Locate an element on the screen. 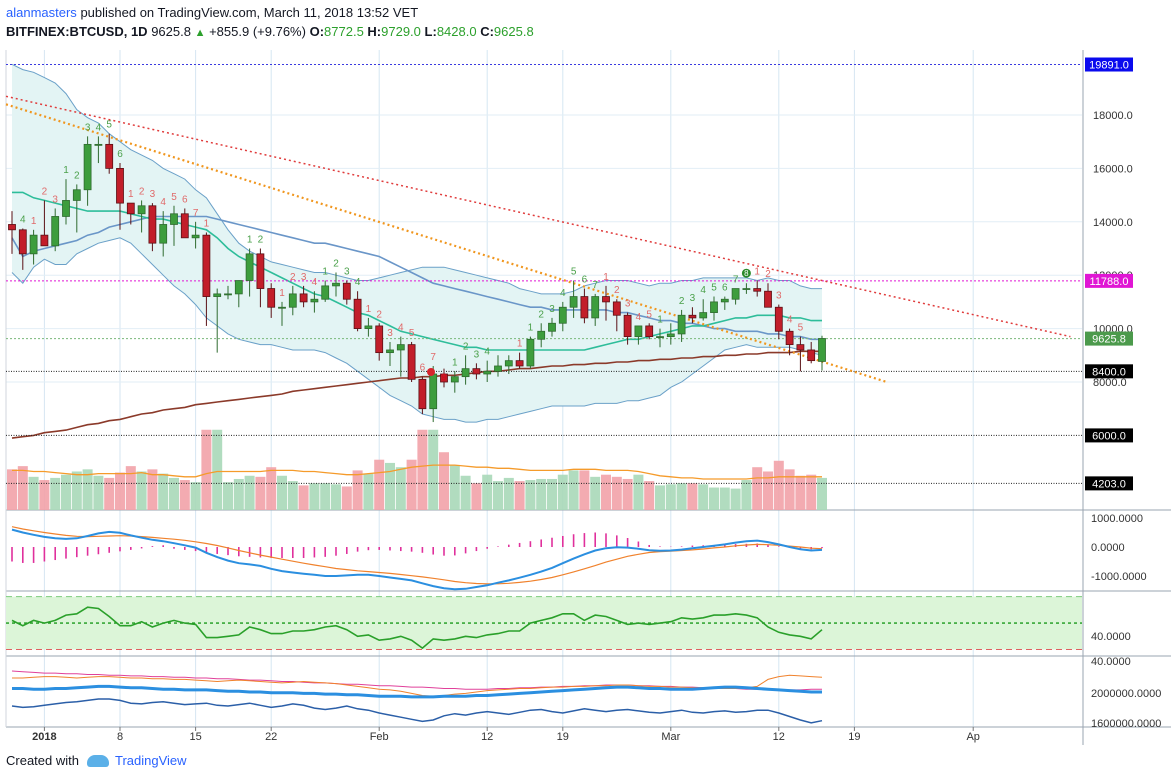 Image resolution: width=1171 pixels, height=780 pixels. price-label-box: 8400.0 is located at coordinates (1109, 371).